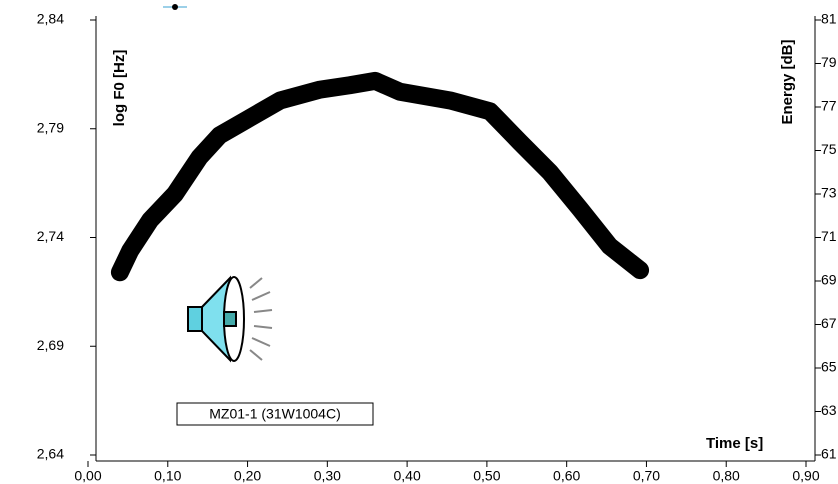  Describe the element at coordinates (787, 81) in the screenshot. I see `y2-axis-label: Energy [dB]` at that location.